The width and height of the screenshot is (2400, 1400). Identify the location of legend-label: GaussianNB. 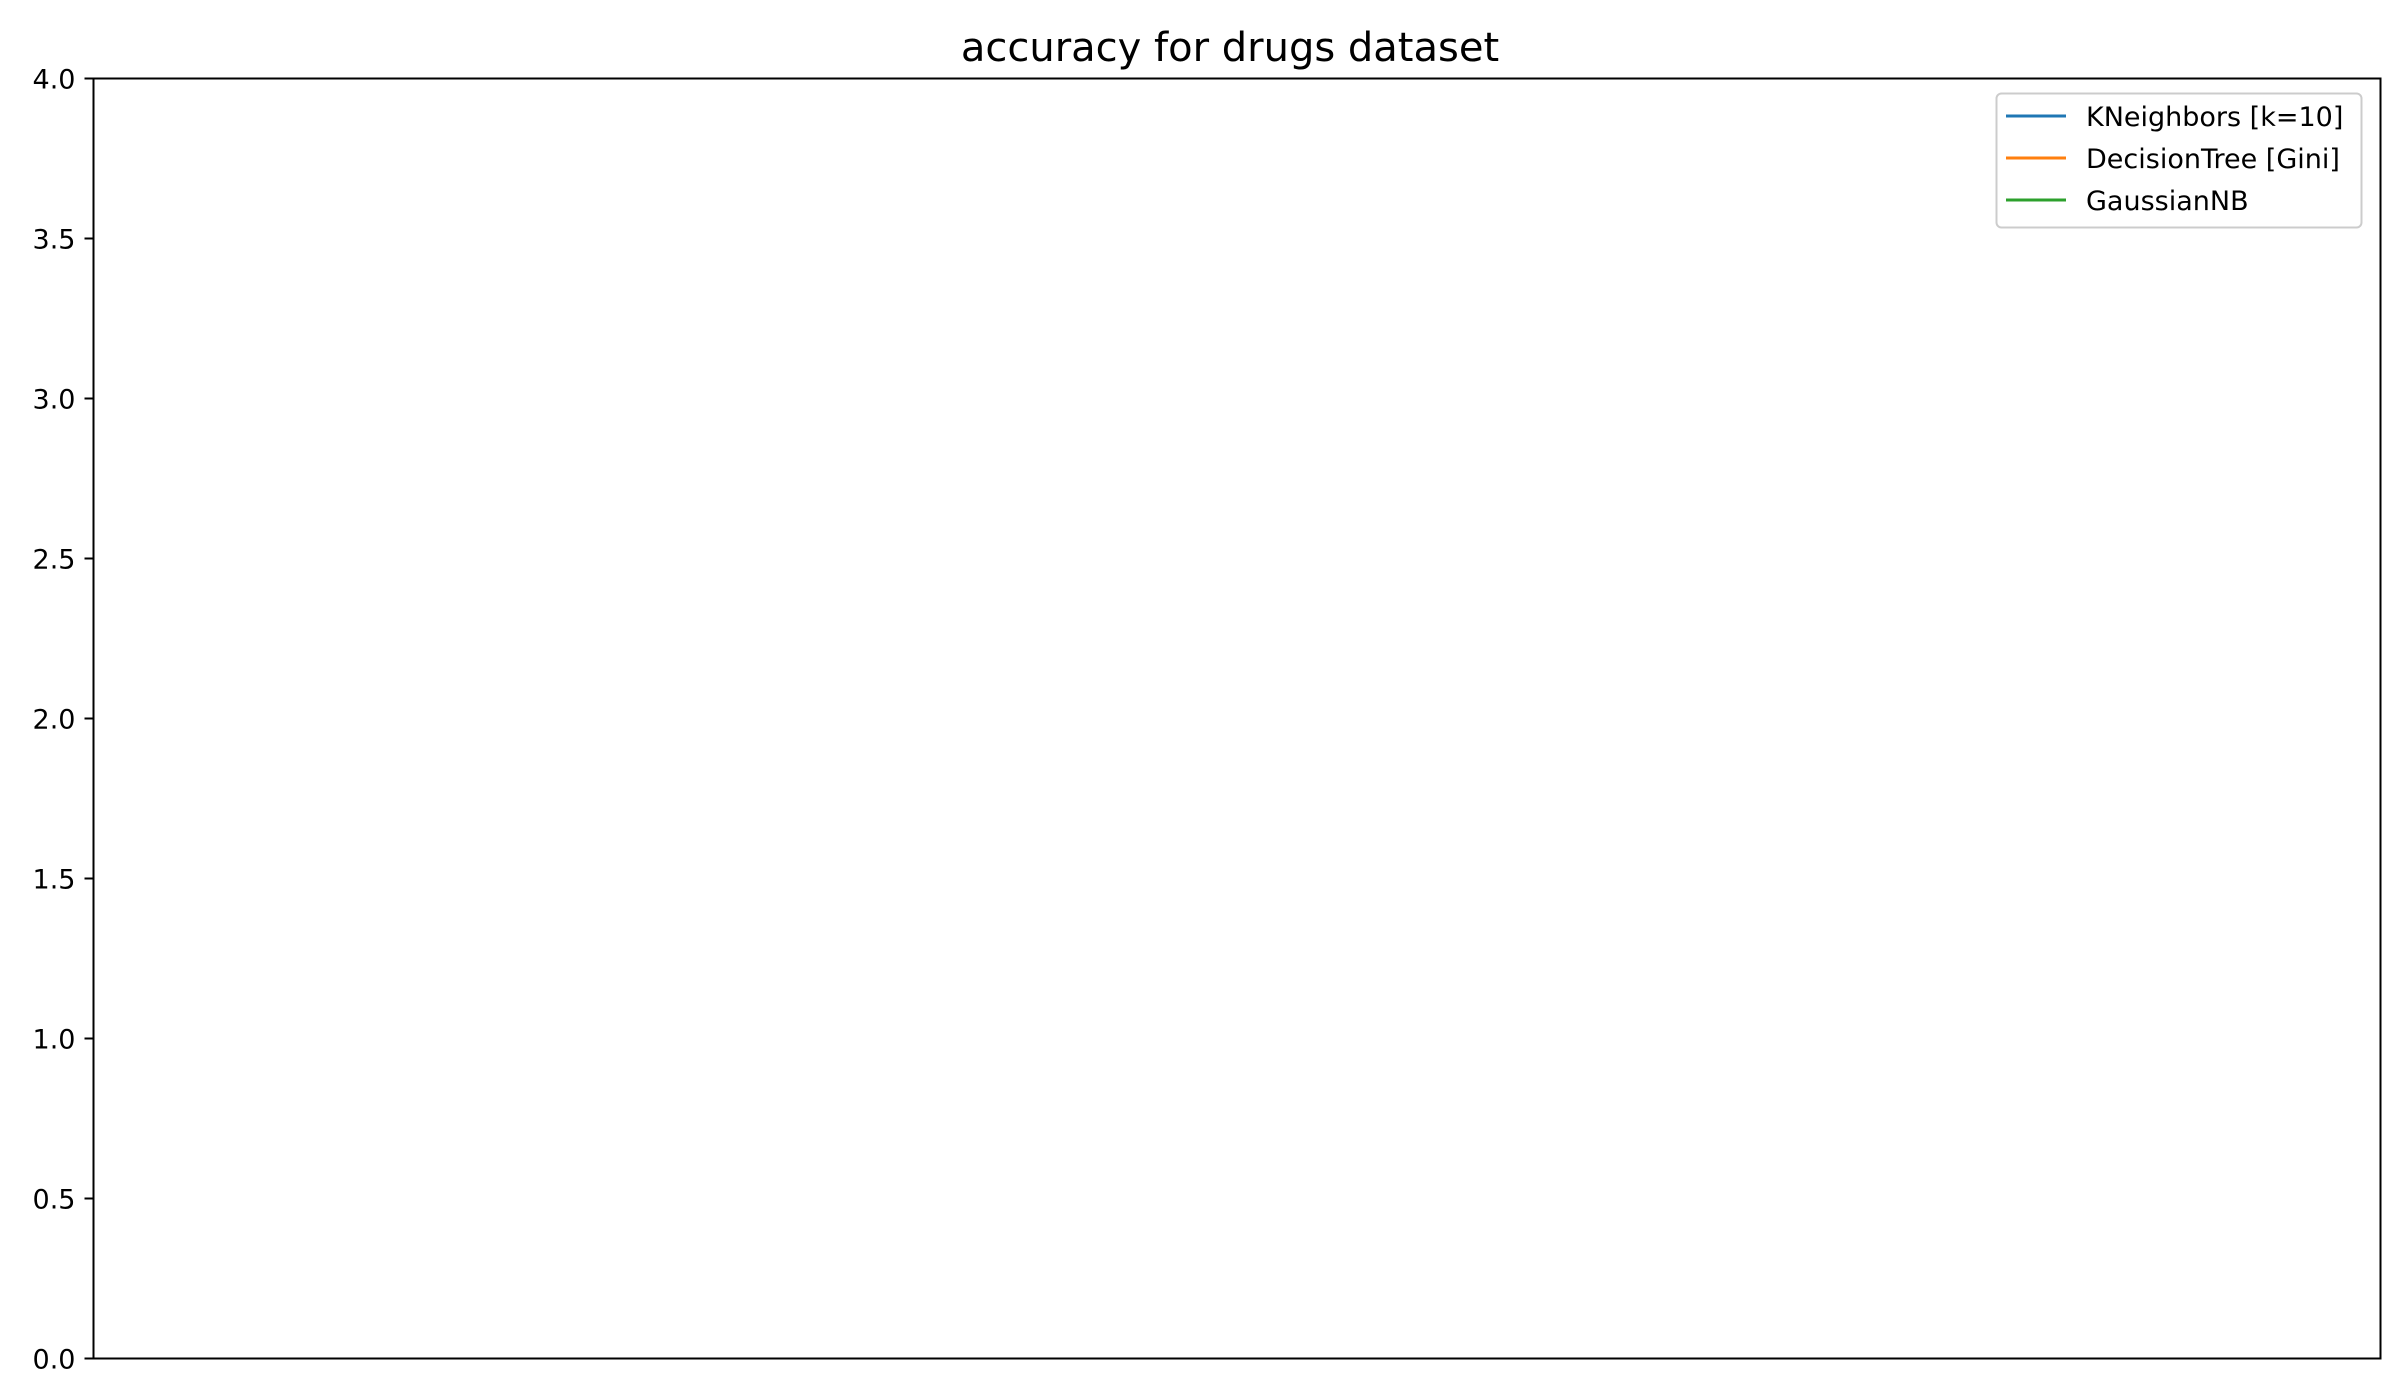
(2167, 201).